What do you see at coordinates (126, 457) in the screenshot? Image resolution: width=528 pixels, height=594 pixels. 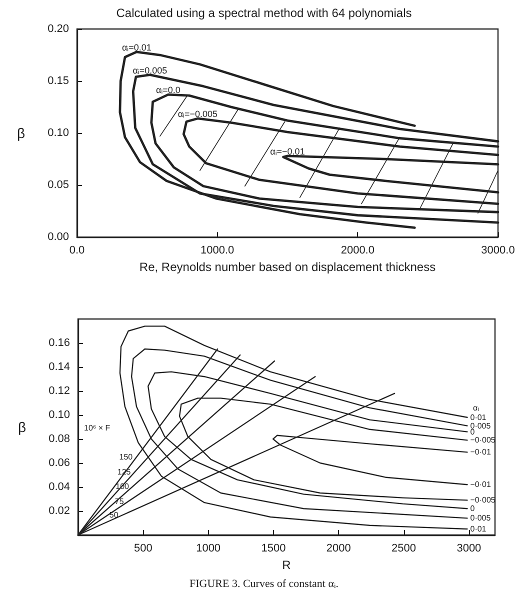 I see `series-label: 150` at bounding box center [126, 457].